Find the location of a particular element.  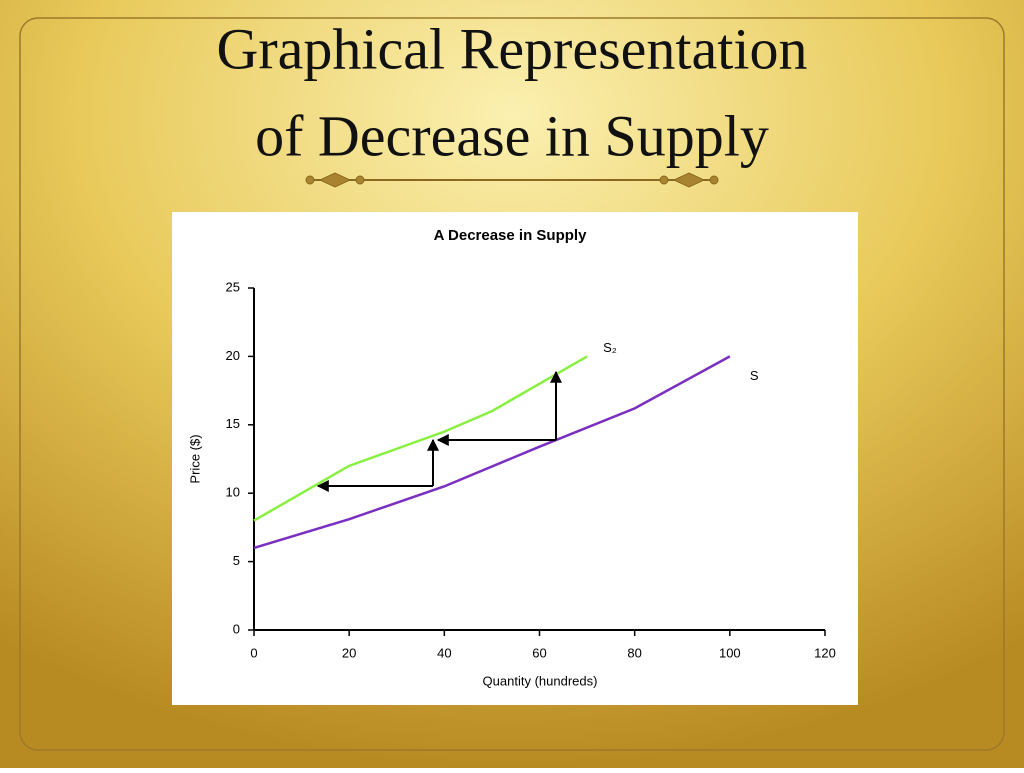

y-tick-label: 20 is located at coordinates (233, 355).